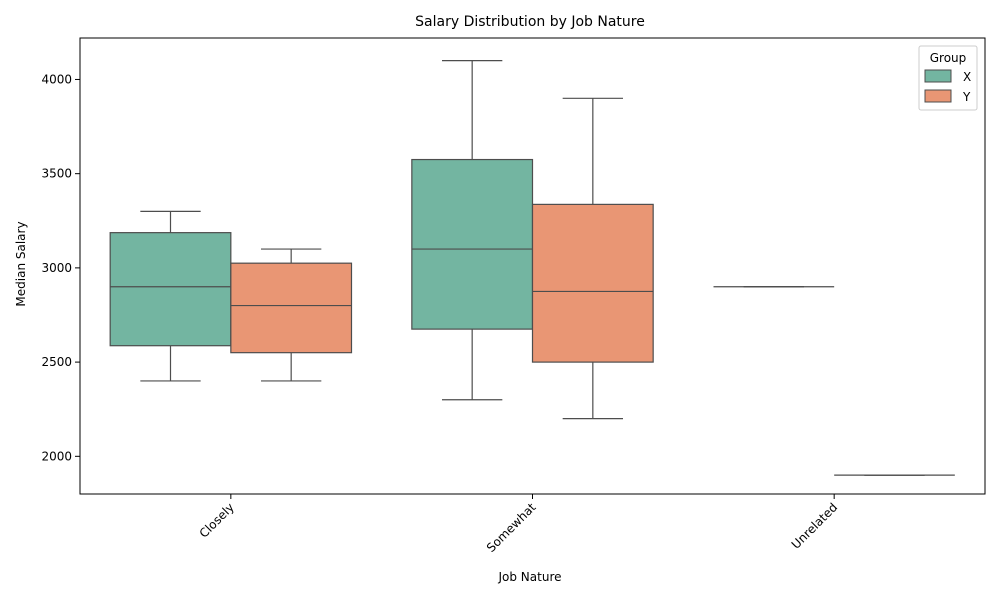 This screenshot has height=604, width=1000. Describe the element at coordinates (21, 263) in the screenshot. I see `y-axis-label: Median Salary` at that location.